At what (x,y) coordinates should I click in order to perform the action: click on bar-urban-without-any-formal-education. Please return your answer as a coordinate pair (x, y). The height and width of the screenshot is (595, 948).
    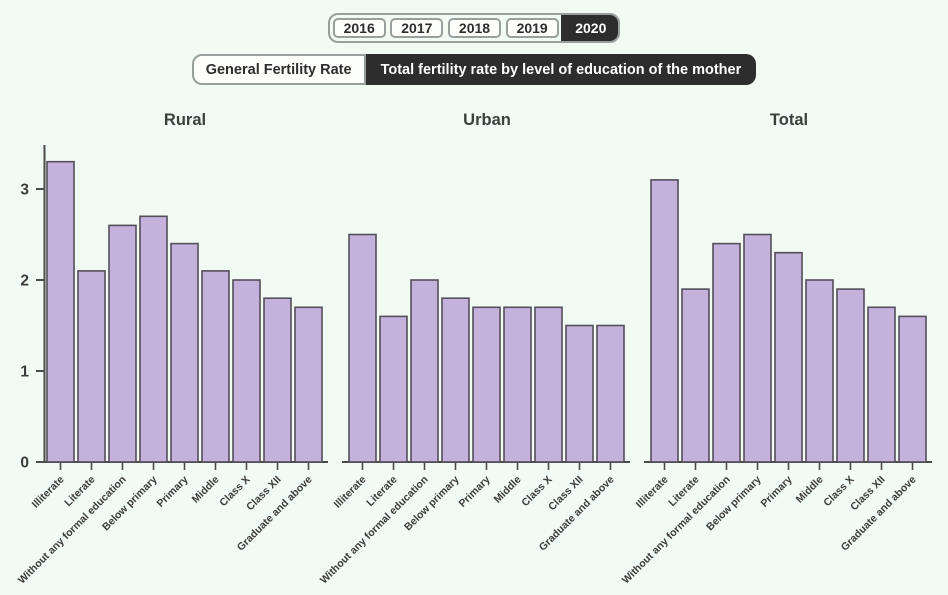
    Looking at the image, I should click on (424, 371).